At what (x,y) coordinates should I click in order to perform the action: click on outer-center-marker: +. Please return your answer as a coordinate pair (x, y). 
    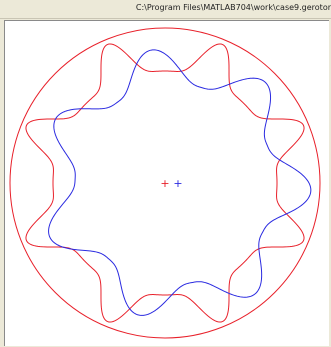
    Looking at the image, I should click on (164, 183).